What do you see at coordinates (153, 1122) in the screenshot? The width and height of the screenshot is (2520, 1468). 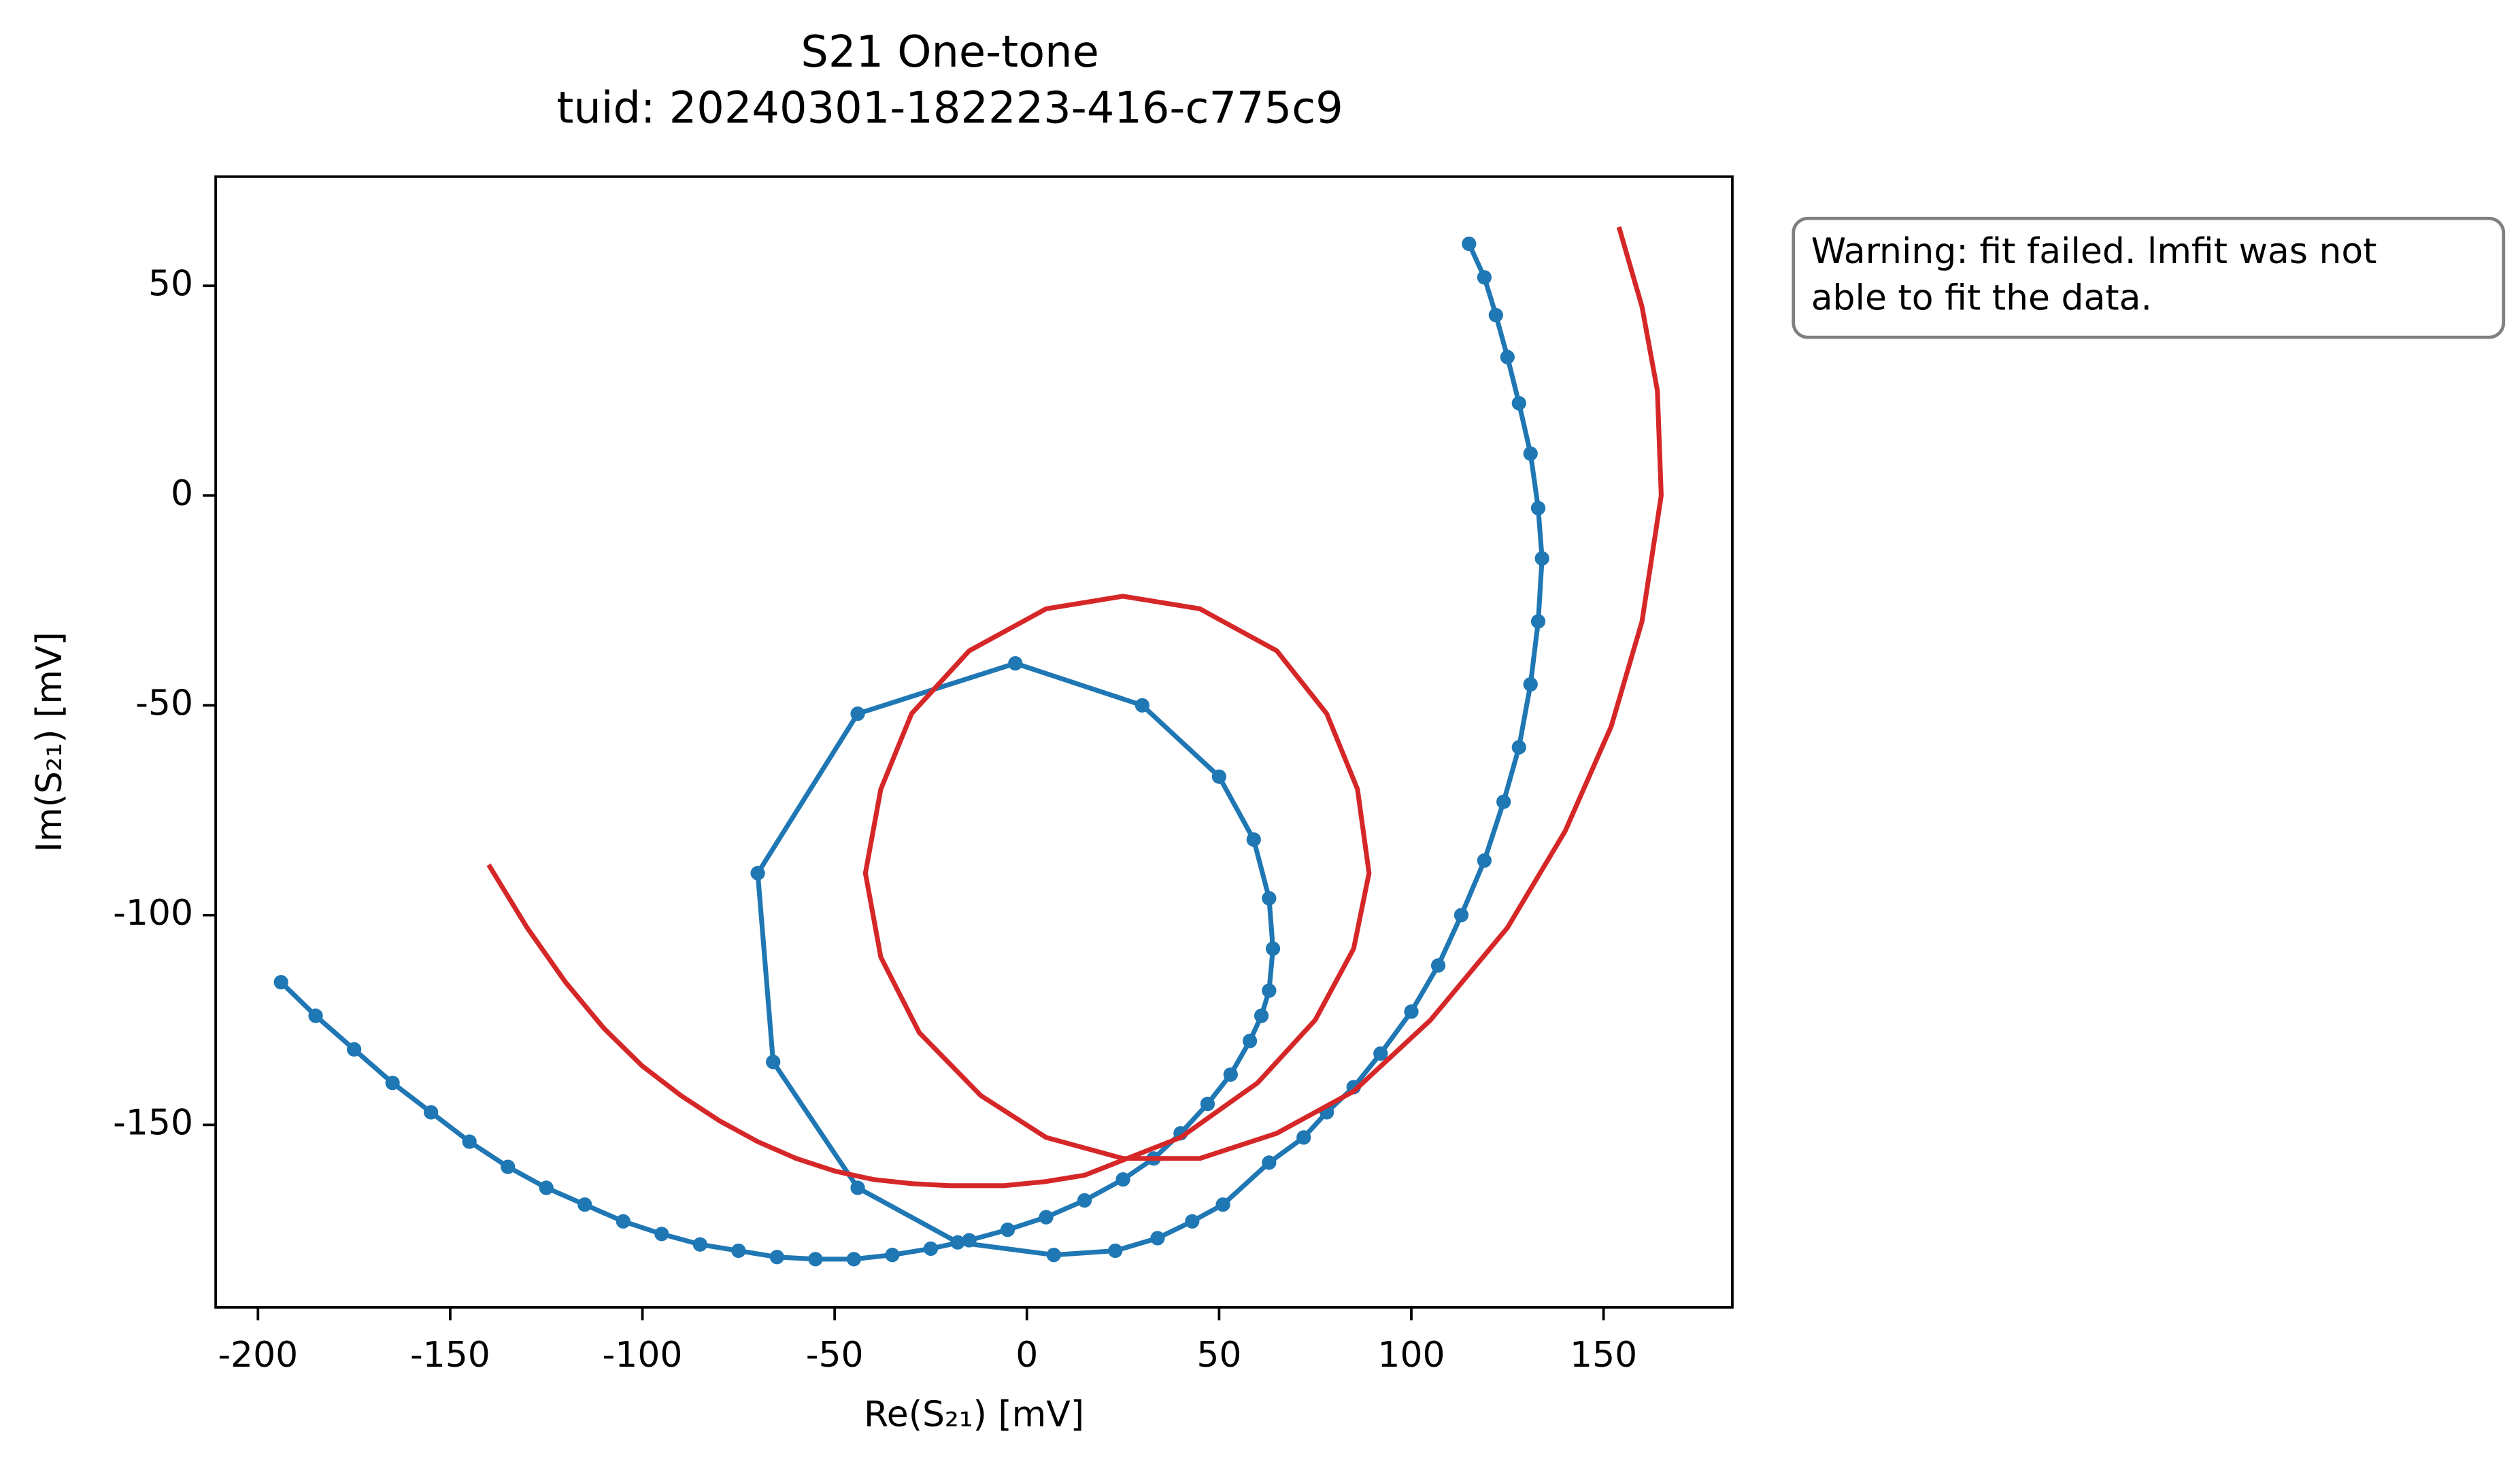 I see `y-tick-label: -150` at bounding box center [153, 1122].